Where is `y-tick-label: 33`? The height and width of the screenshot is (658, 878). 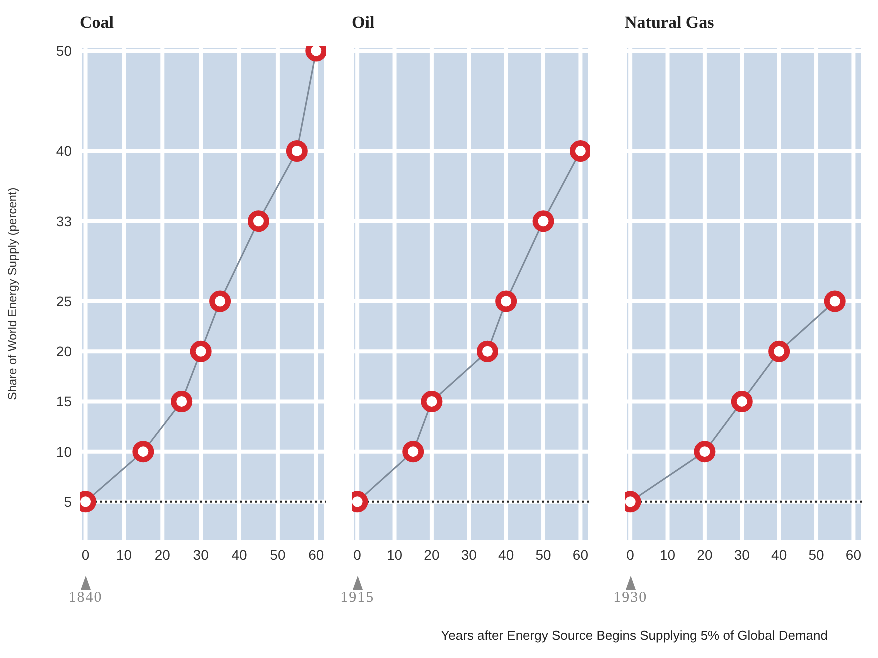 y-tick-label: 33 is located at coordinates (64, 221).